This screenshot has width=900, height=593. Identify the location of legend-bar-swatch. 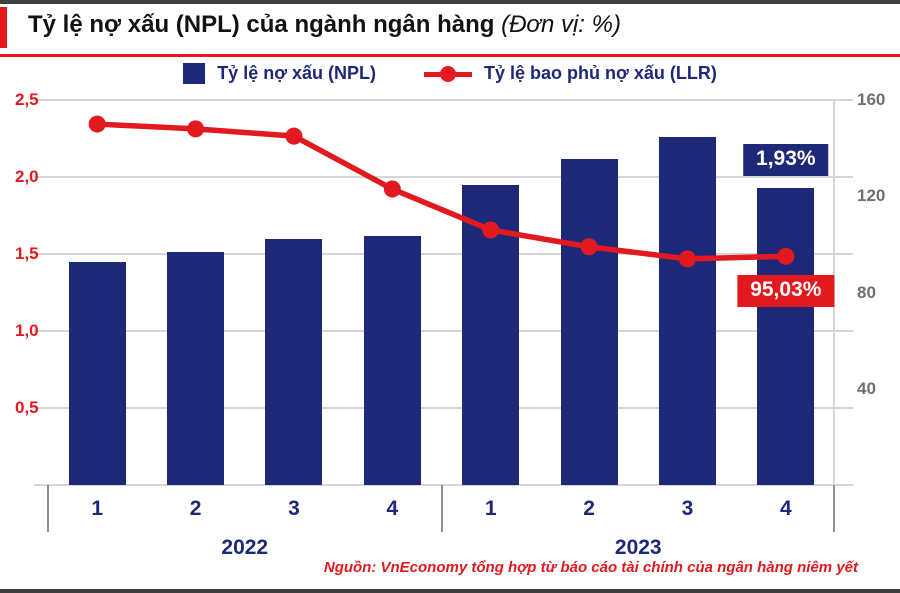
(194, 73).